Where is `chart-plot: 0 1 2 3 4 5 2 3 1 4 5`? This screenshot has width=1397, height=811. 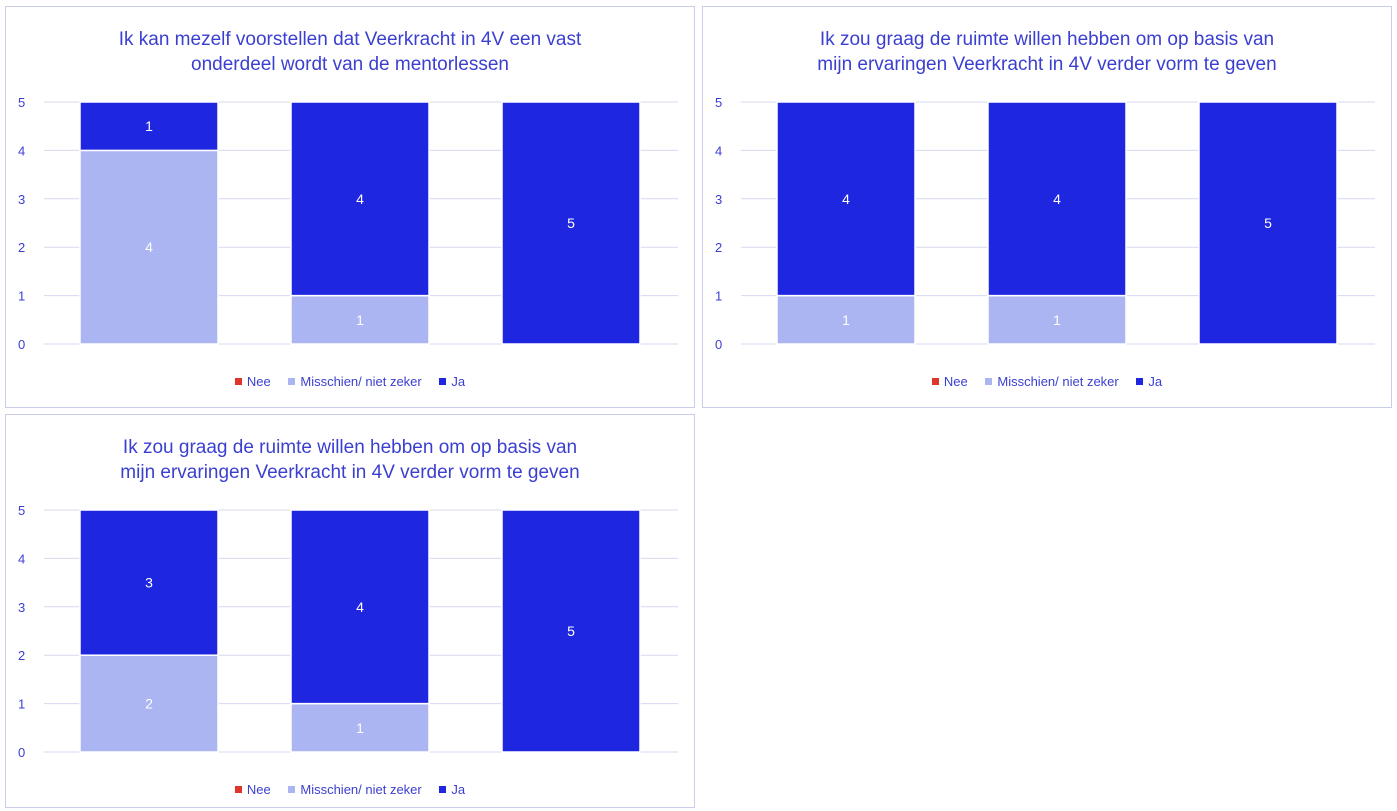
chart-plot: 0 1 2 3 4 5 2 3 1 4 5 is located at coordinates (348, 631).